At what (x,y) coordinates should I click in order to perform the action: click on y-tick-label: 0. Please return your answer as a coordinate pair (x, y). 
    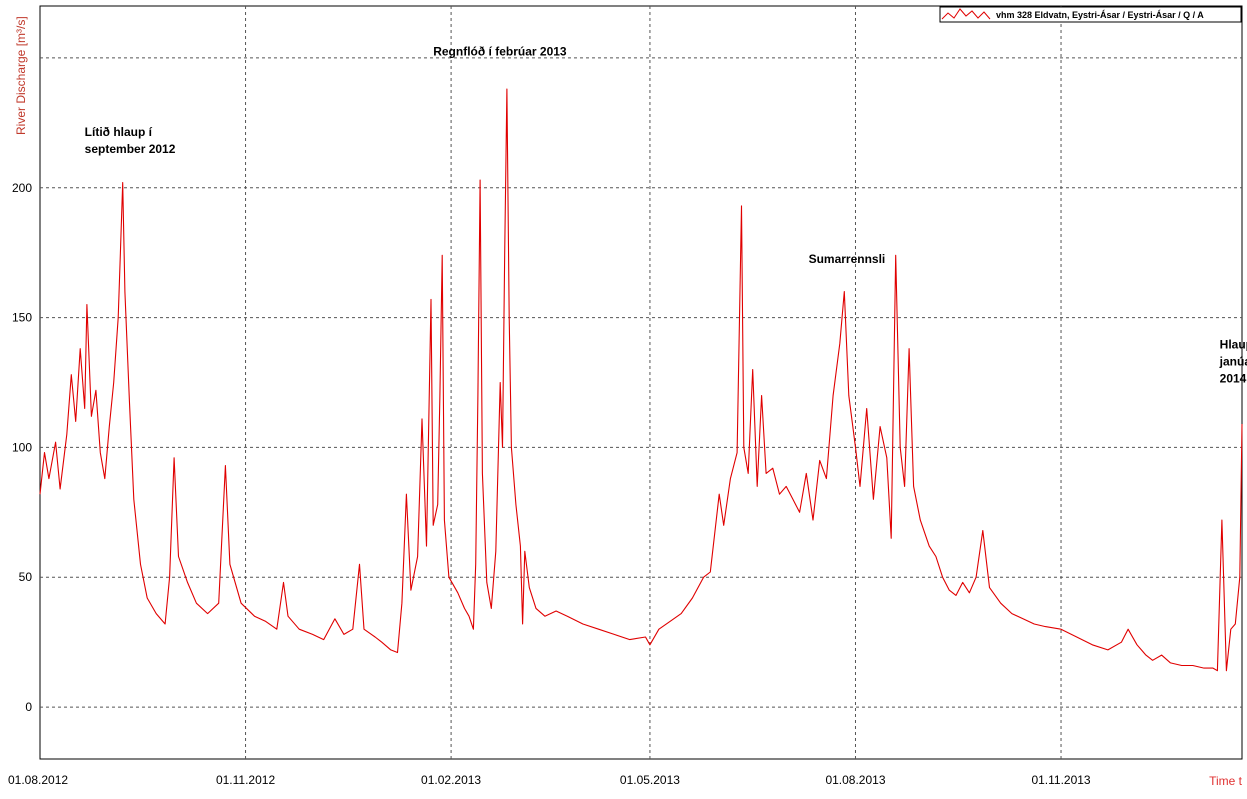
    Looking at the image, I should click on (28, 707).